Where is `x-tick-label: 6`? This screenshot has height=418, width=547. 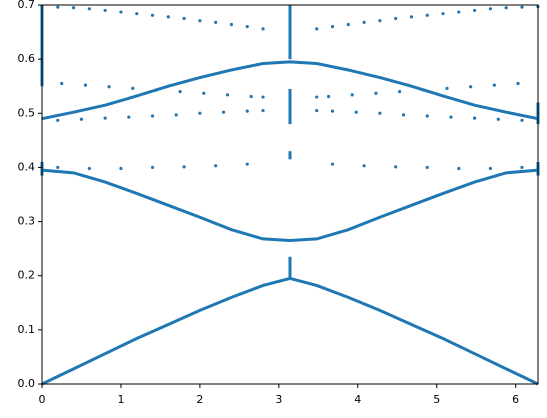 x-tick-label: 6 is located at coordinates (515, 399).